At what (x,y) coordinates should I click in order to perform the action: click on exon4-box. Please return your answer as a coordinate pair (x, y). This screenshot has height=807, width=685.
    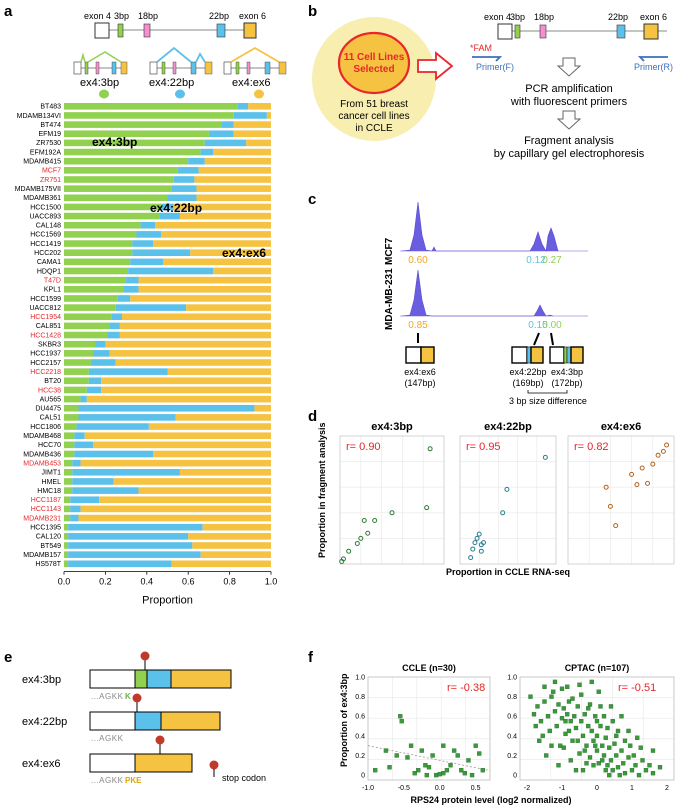
    Looking at the image, I should click on (102, 30).